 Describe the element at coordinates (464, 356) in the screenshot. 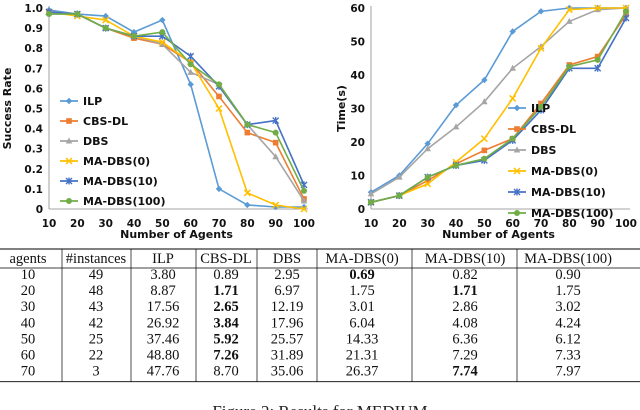

I see `table-cell: 7.29` at that location.